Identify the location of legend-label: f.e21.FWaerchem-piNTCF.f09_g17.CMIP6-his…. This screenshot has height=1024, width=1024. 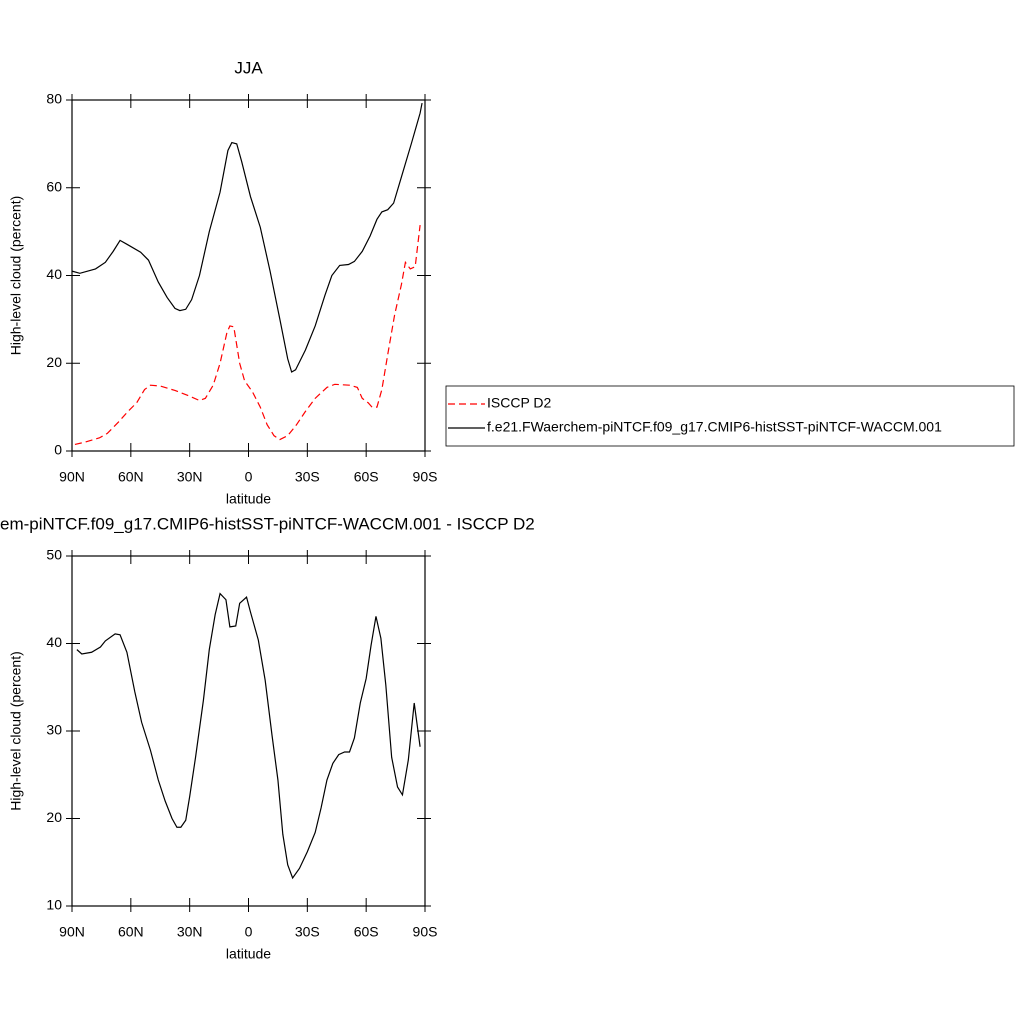
(714, 427).